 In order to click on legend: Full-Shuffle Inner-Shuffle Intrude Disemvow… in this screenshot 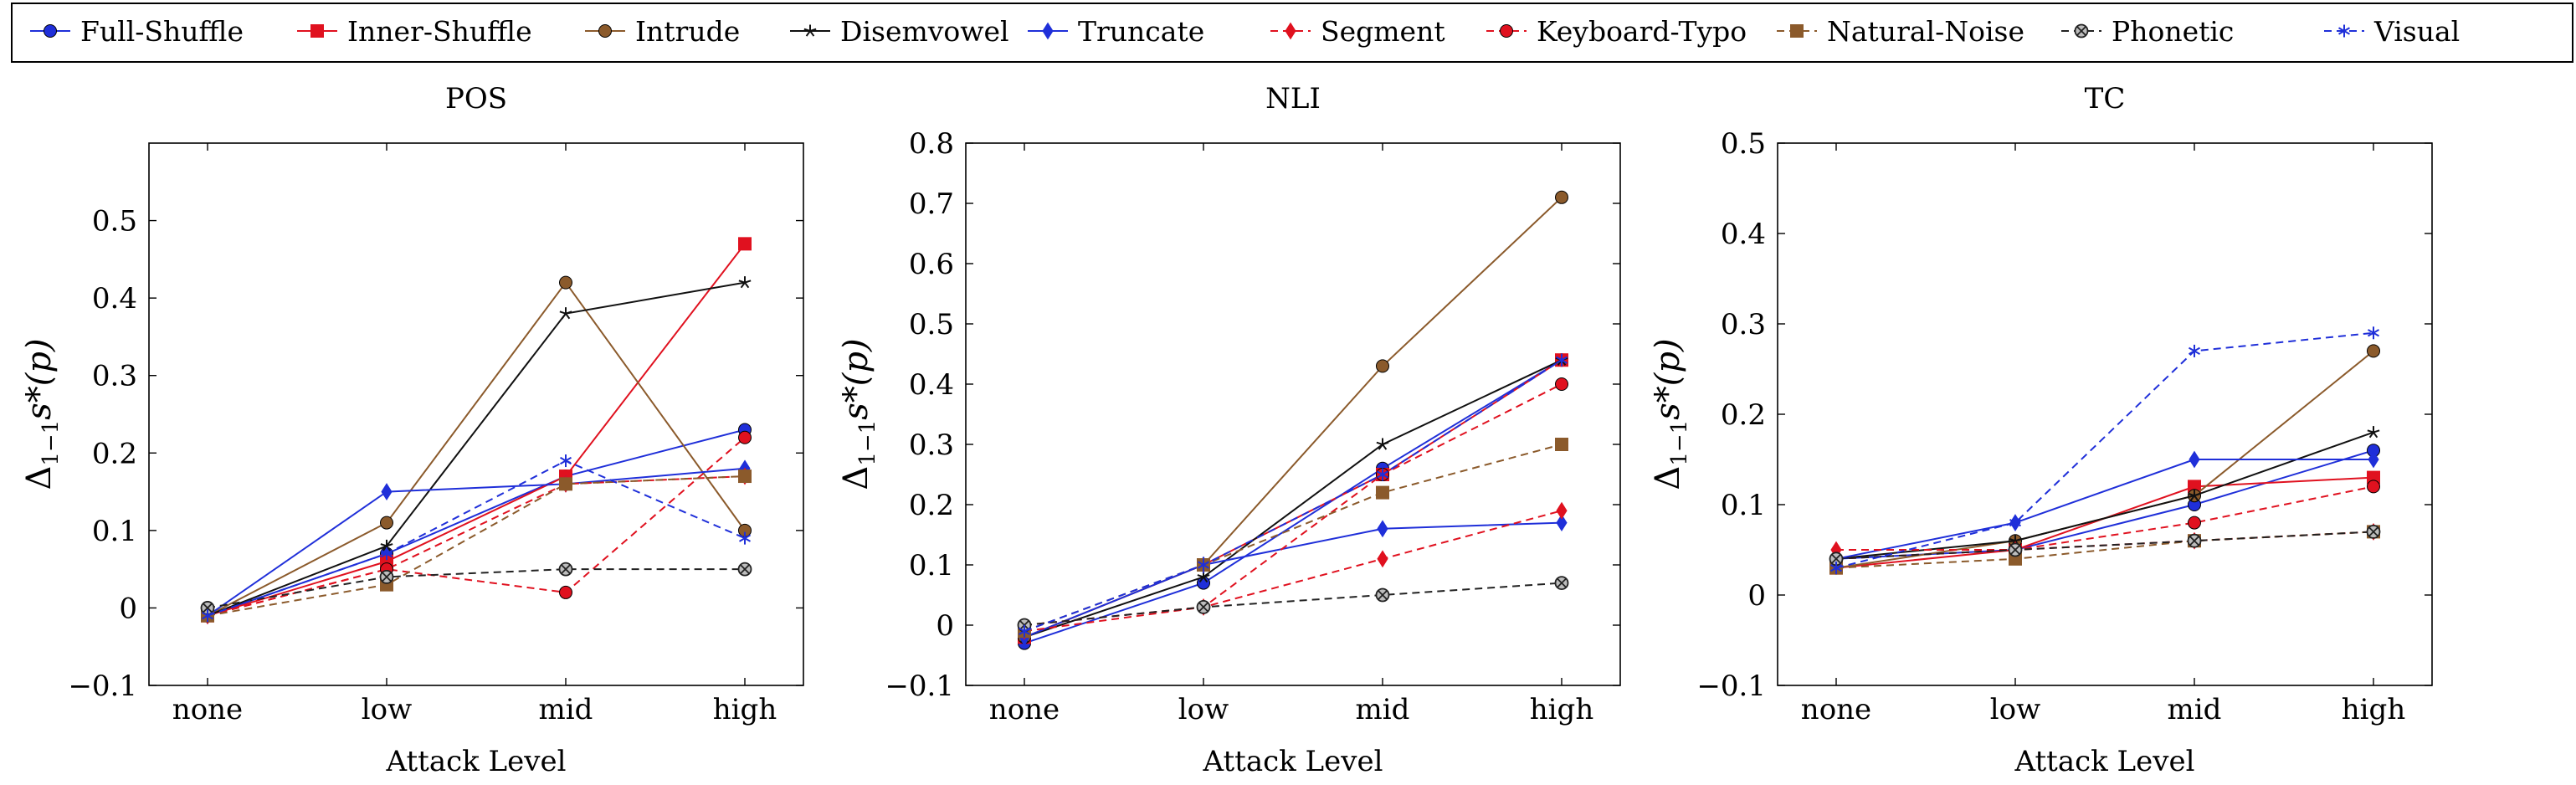, I will do `click(1292, 33)`.